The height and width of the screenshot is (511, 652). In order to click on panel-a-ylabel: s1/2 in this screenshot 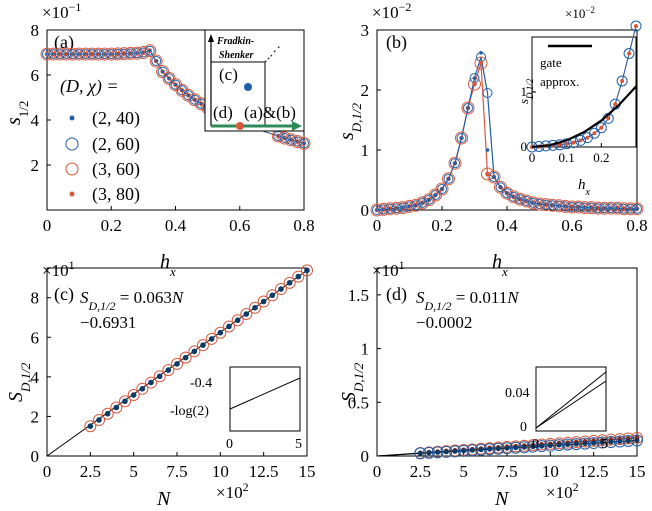, I will do `click(17, 113)`.